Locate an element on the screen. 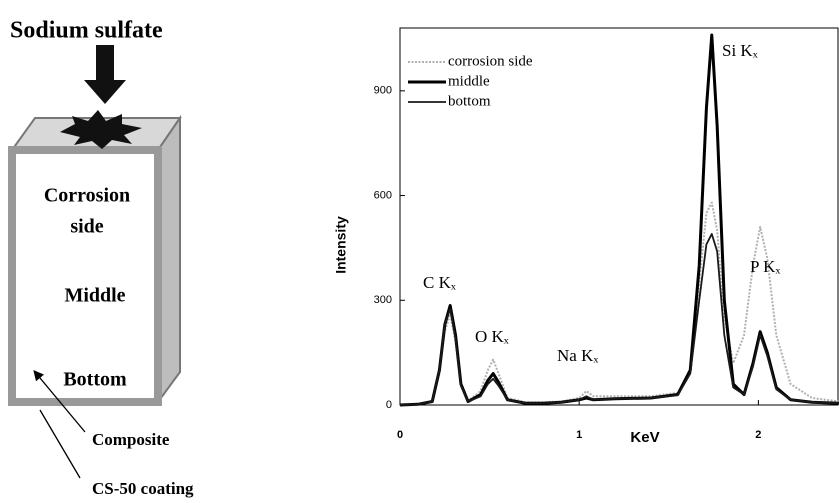  peak-label: Na Kₓ is located at coordinates (577, 355).